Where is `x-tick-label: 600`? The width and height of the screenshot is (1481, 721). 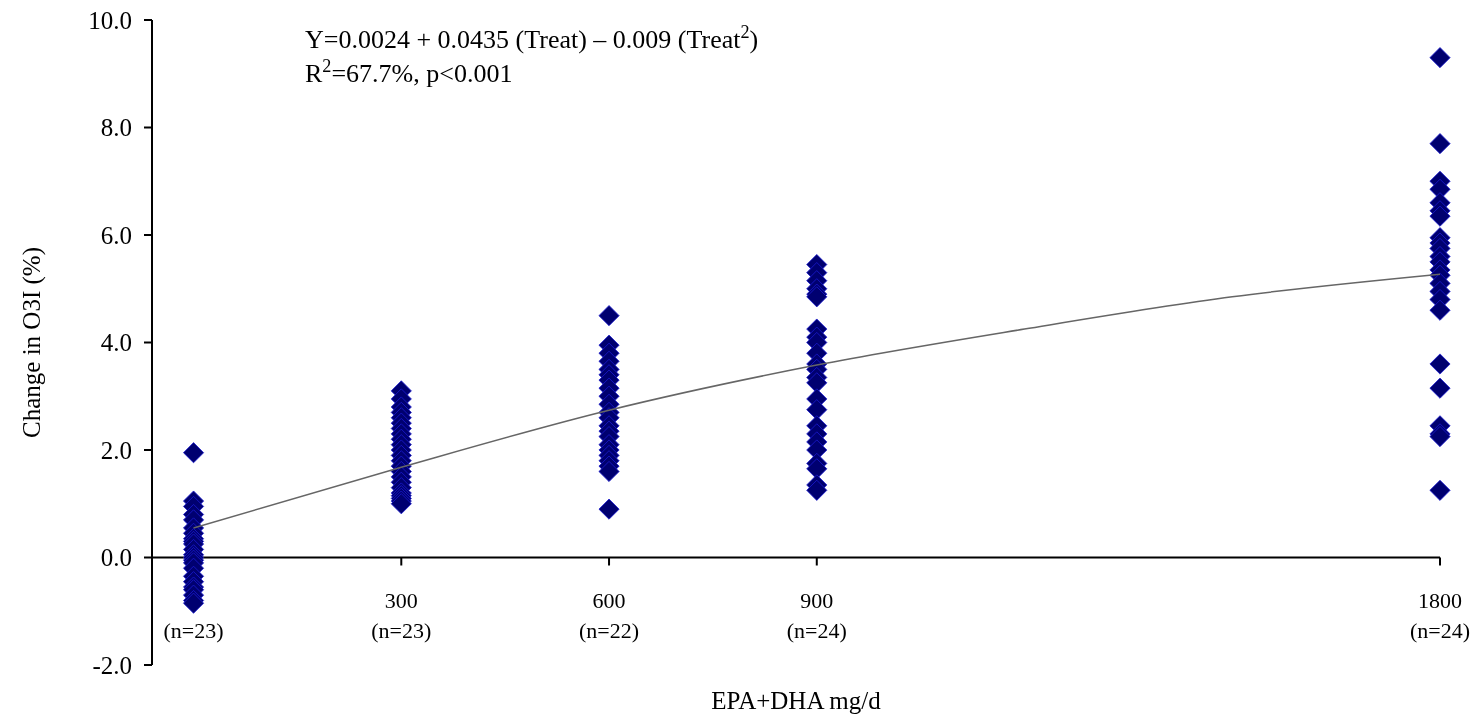
x-tick-label: 600 is located at coordinates (609, 600).